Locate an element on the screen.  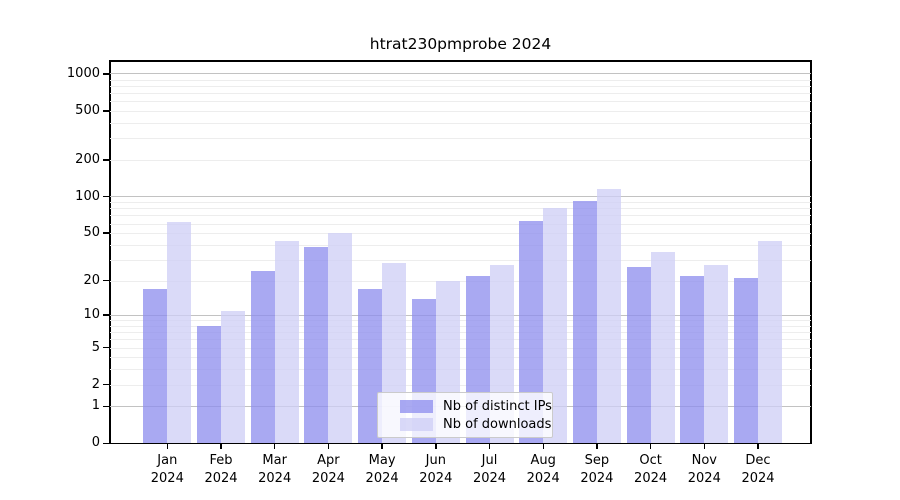
legend-label: Nb of downloads is located at coordinates (497, 424).